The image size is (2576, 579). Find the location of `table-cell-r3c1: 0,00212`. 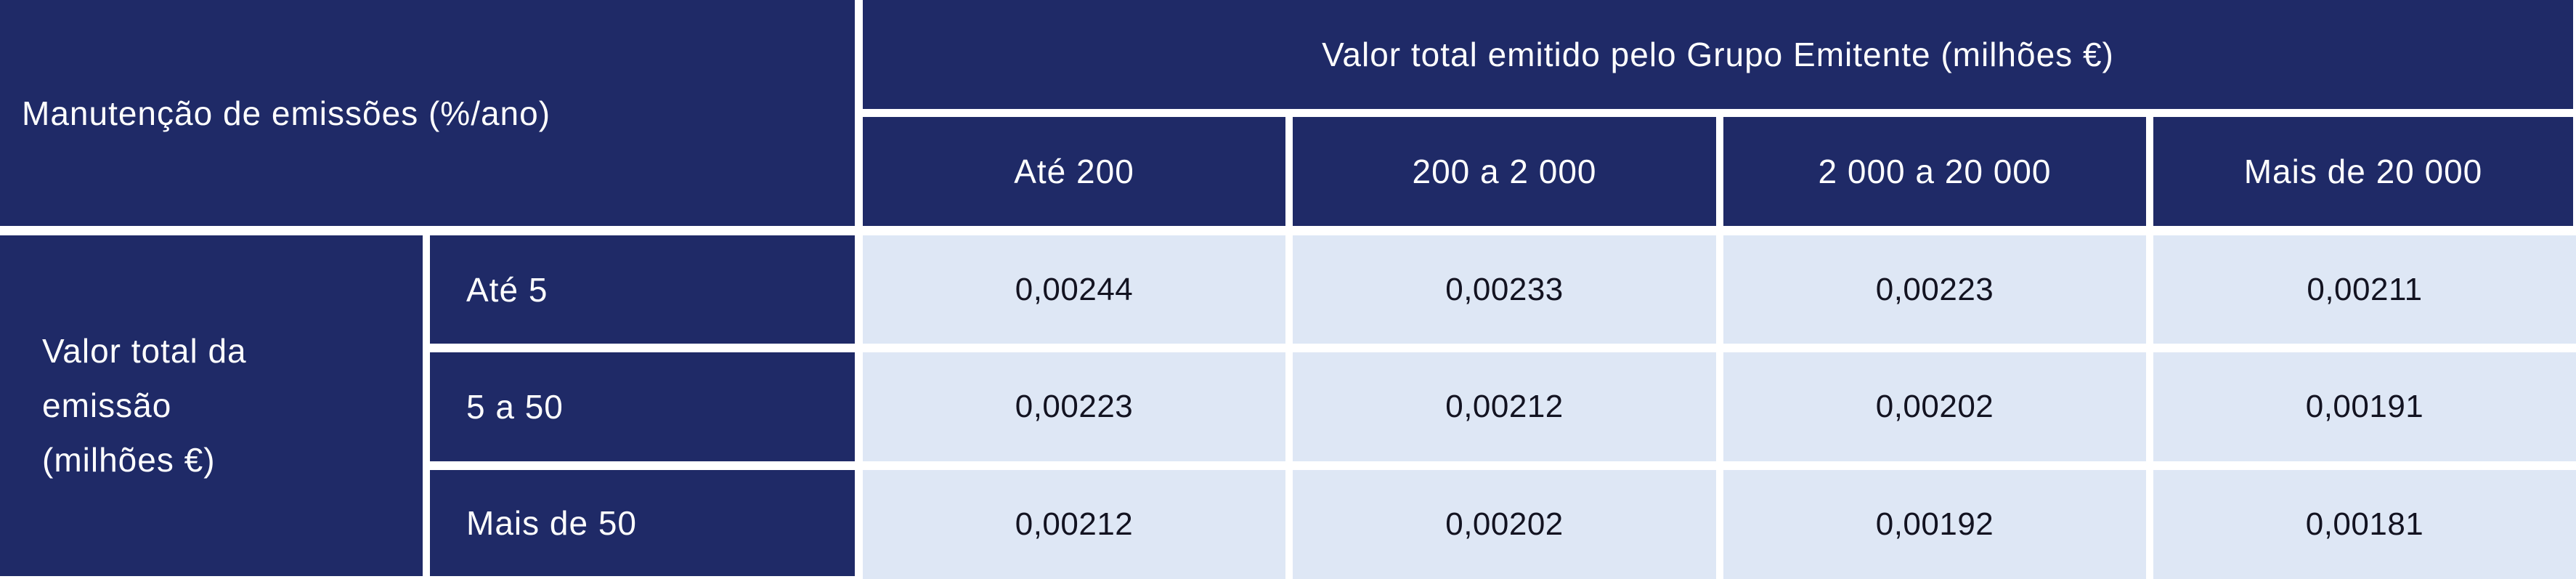

table-cell-r3c1: 0,00212 is located at coordinates (1074, 524).